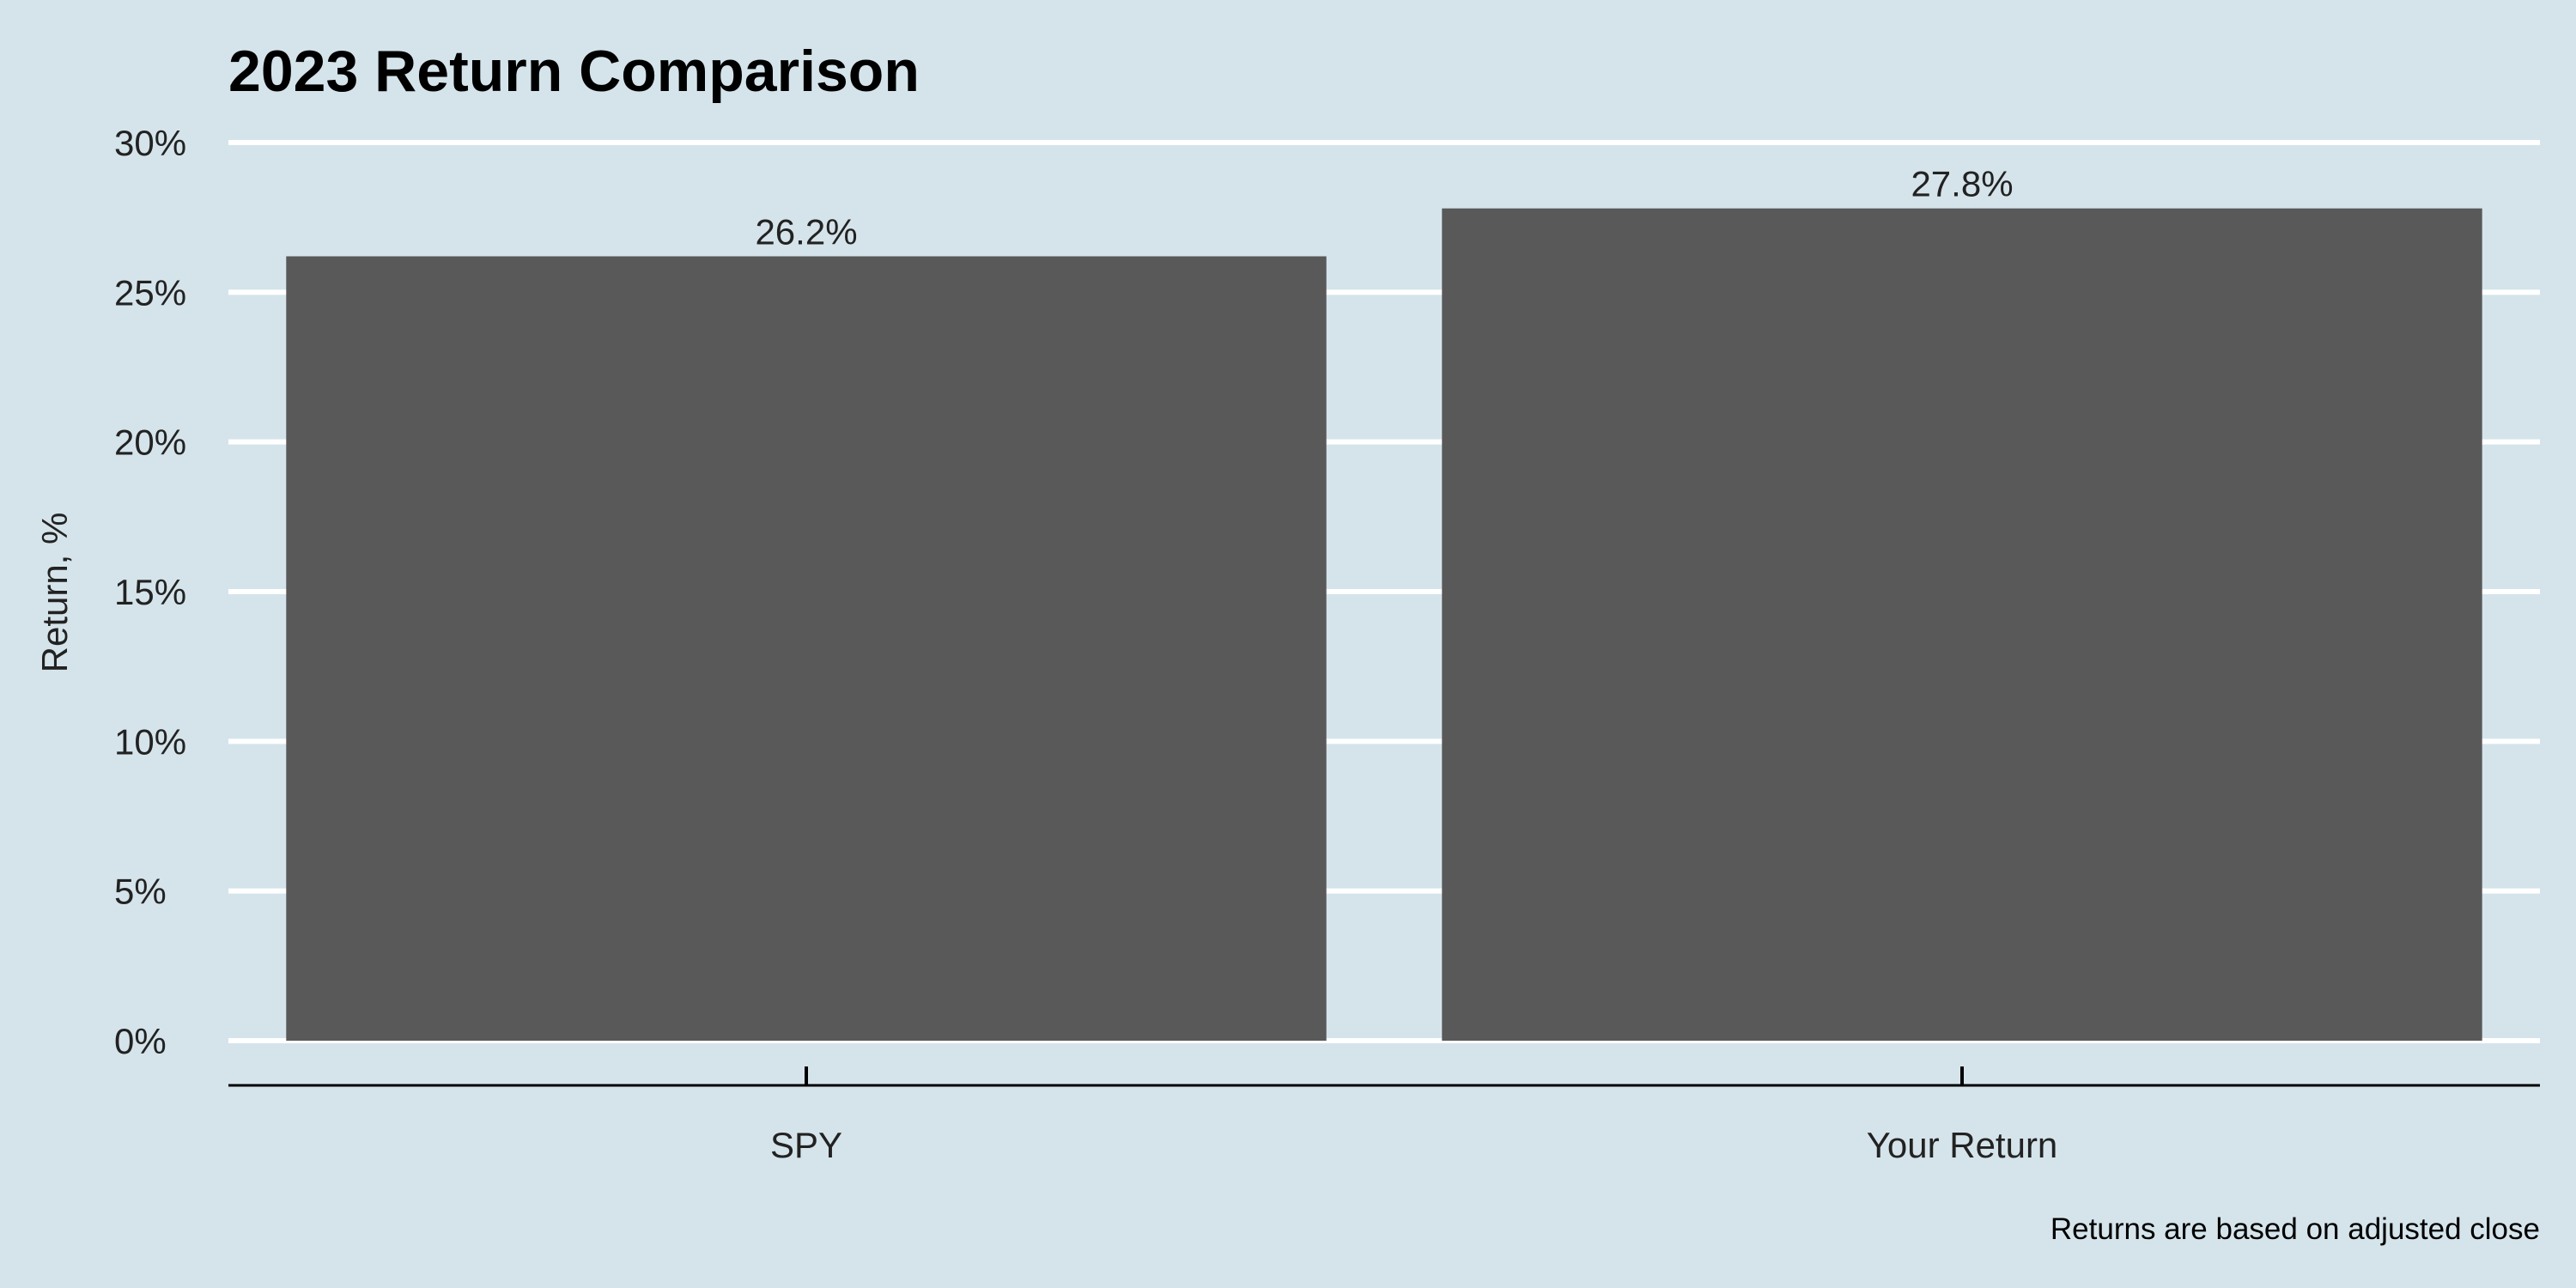 The width and height of the screenshot is (2576, 1288). Describe the element at coordinates (574, 71) in the screenshot. I see `chart-title: 2023 Return Comparison` at that location.